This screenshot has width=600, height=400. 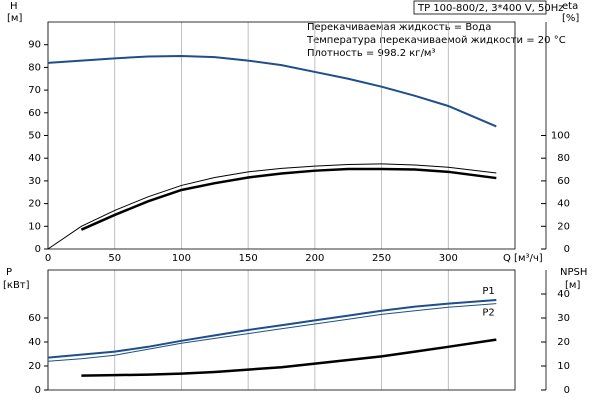 What do you see at coordinates (34, 45) in the screenshot?
I see `y-tick-label: 90` at bounding box center [34, 45].